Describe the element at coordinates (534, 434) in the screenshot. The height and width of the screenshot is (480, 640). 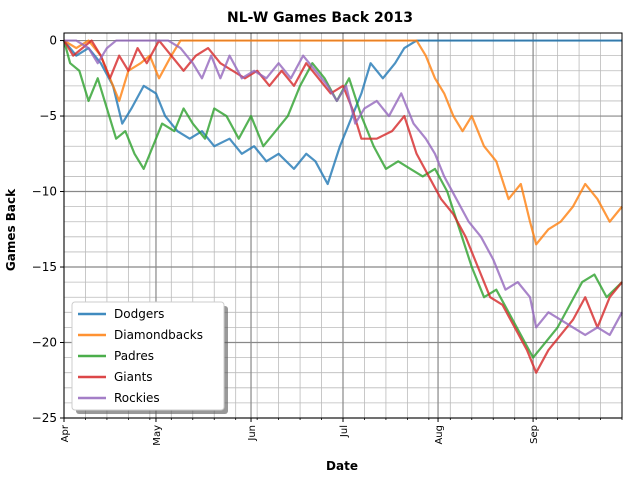
I see `x-tick-label: Sep` at that location.